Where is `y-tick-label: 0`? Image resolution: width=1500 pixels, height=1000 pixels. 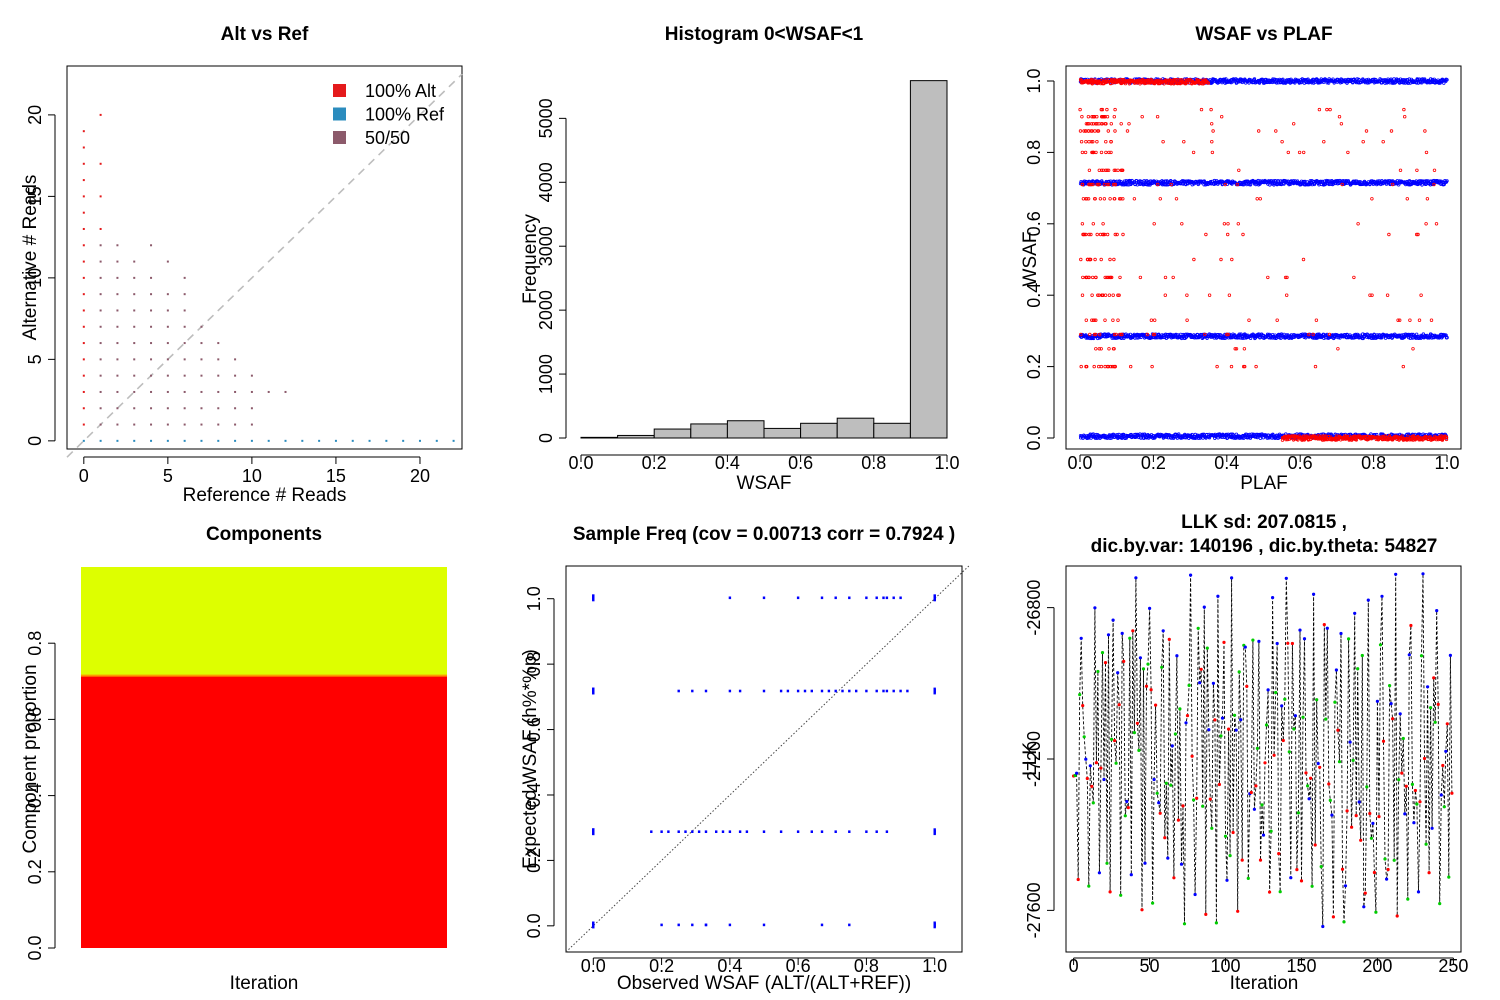
y-tick-label: 0 is located at coordinates (546, 438).